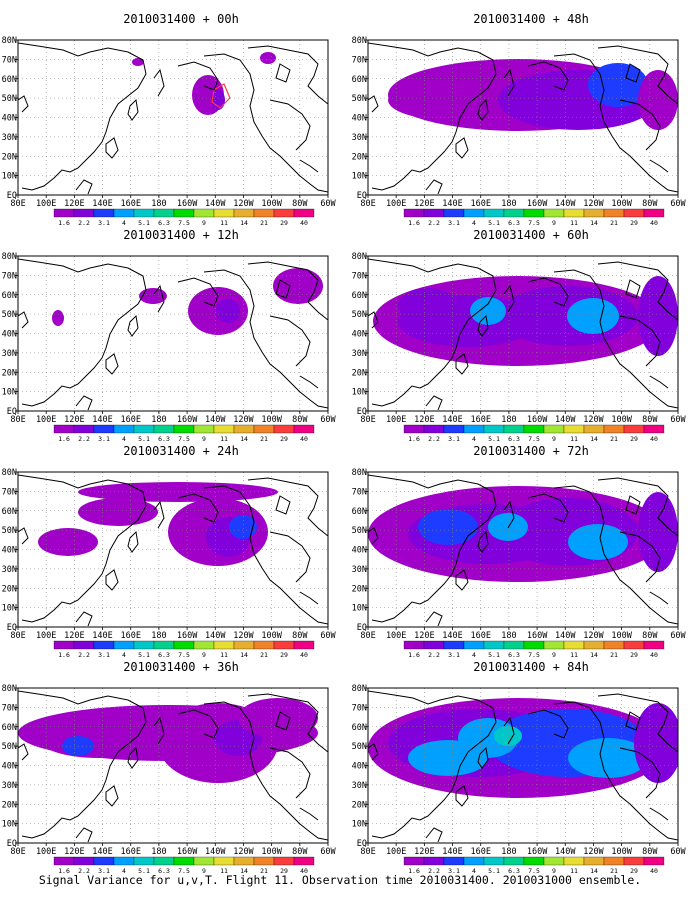 The image size is (700, 900). What do you see at coordinates (158, 204) in the screenshot?
I see `x-tick-label: 180` at bounding box center [158, 204].